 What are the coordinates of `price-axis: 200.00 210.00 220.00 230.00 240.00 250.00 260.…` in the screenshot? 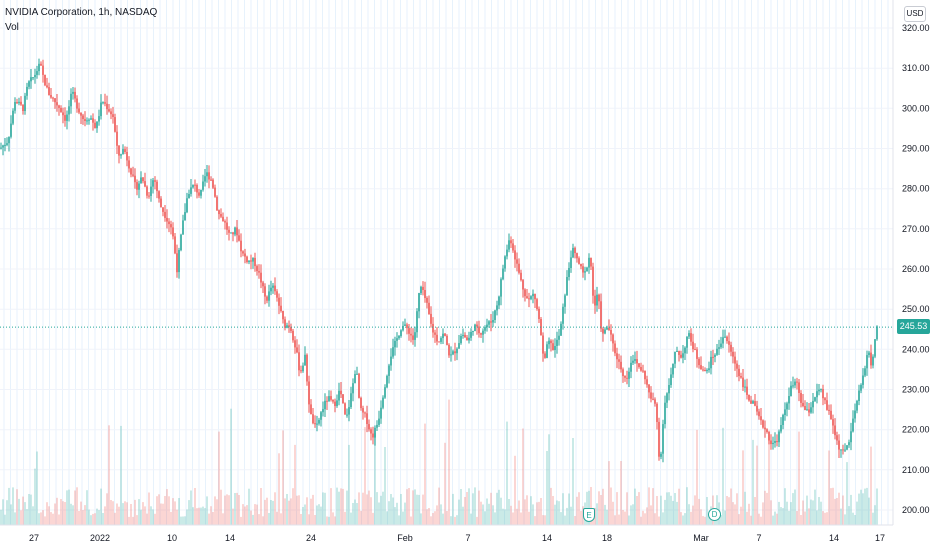 It's located at (916, 269).